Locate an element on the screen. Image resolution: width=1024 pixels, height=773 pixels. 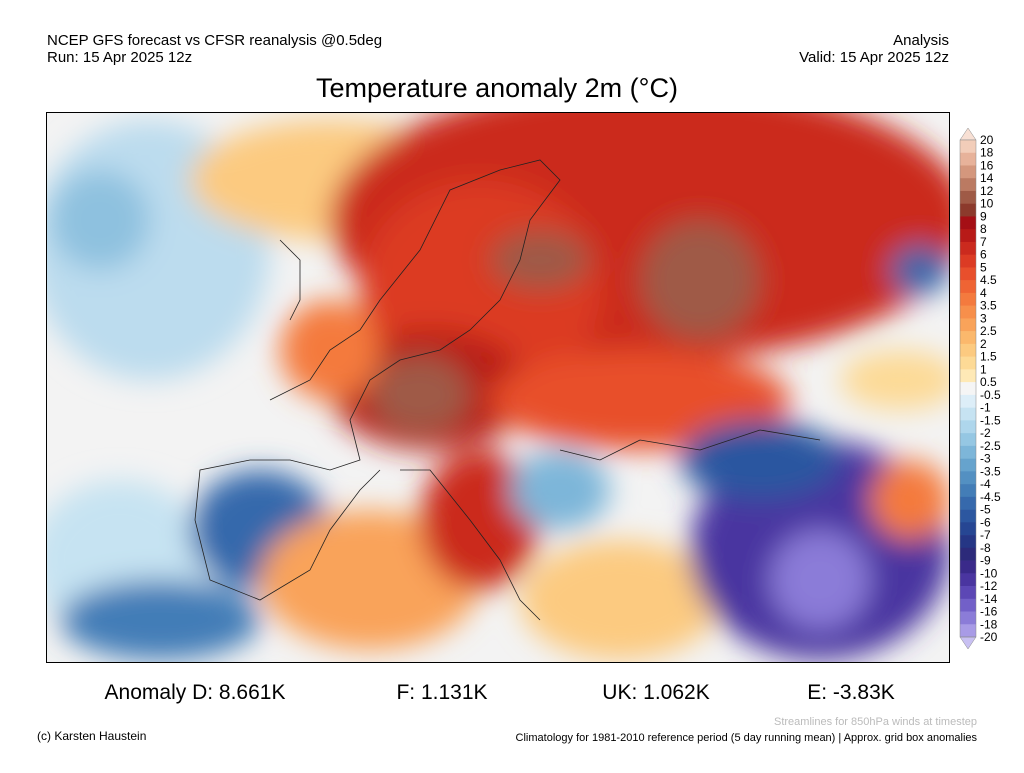
colorbar-label: -20 is located at coordinates (989, 637).